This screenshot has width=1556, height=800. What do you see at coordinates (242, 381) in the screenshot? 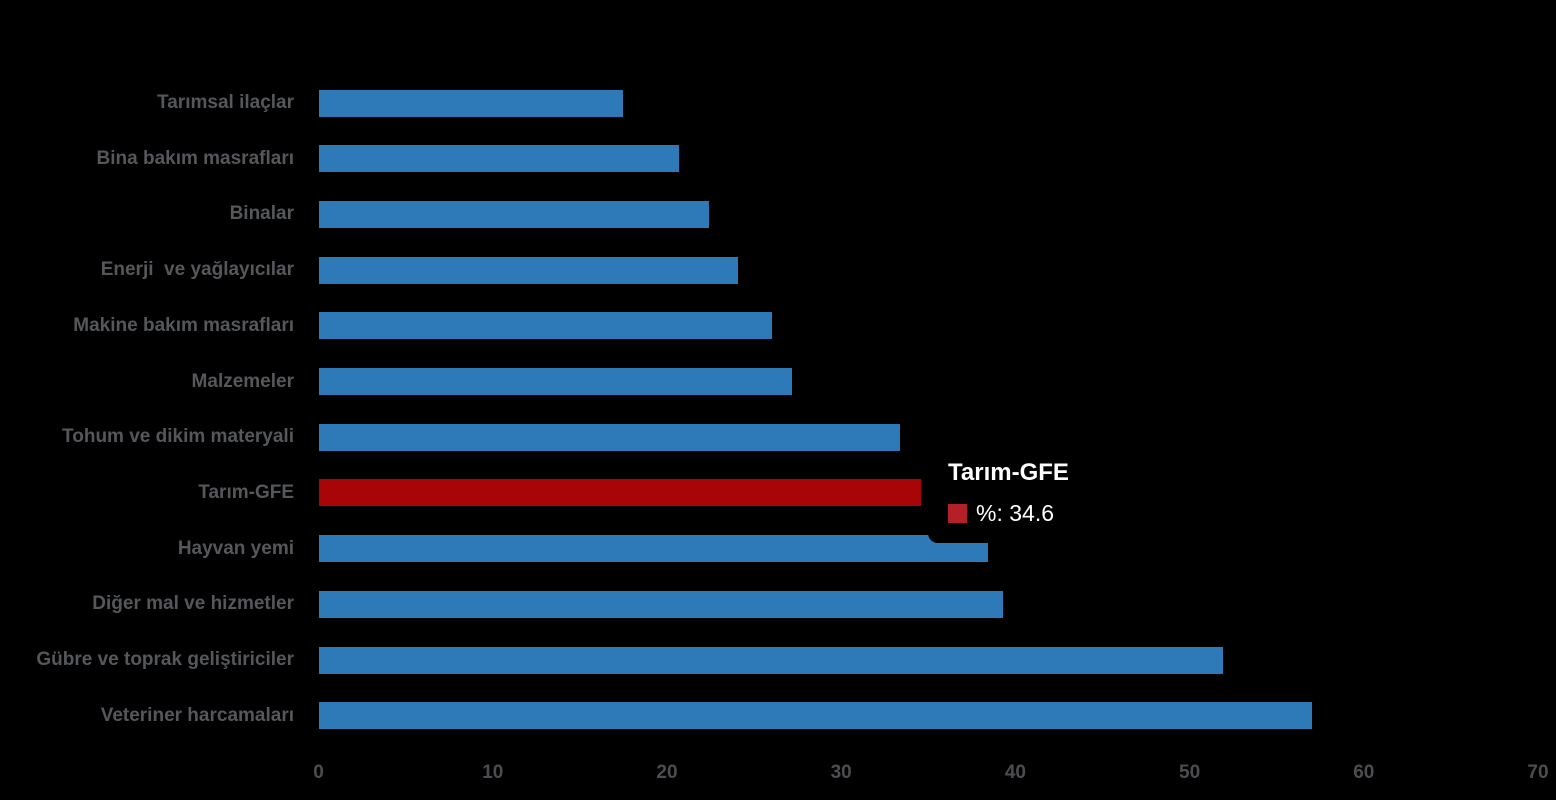
I see `category-label: Malzemeler` at bounding box center [242, 381].